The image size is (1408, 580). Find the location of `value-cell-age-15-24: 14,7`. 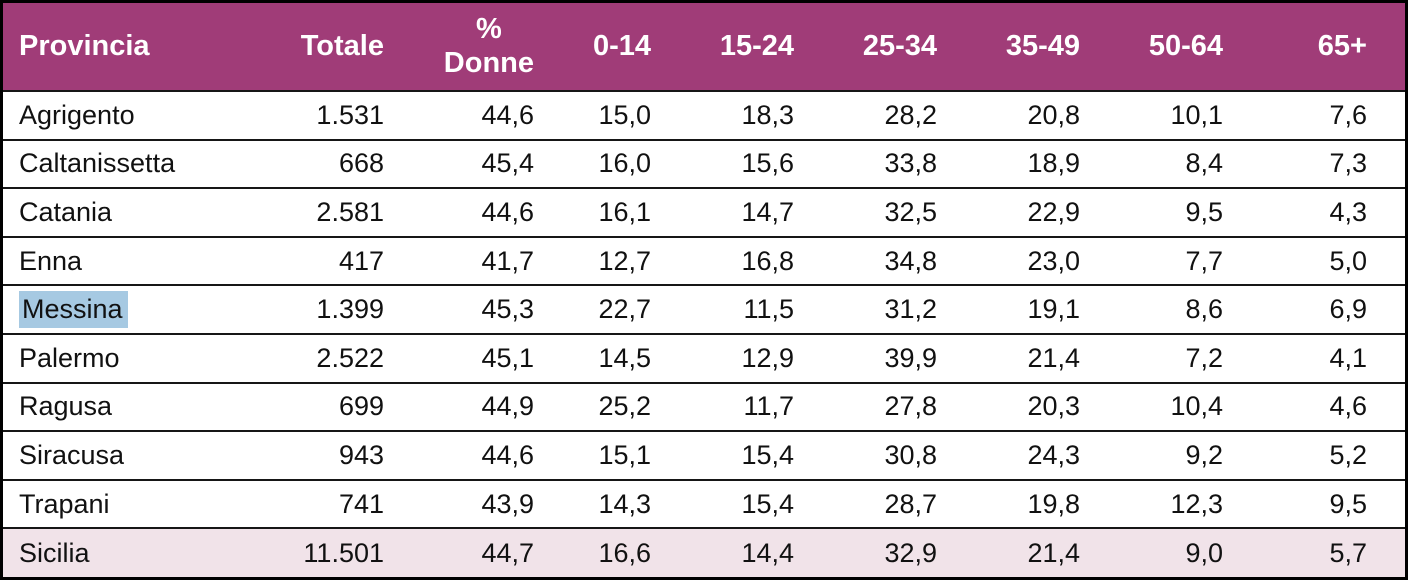

value-cell-age-15-24: 14,7 is located at coordinates (766, 212).